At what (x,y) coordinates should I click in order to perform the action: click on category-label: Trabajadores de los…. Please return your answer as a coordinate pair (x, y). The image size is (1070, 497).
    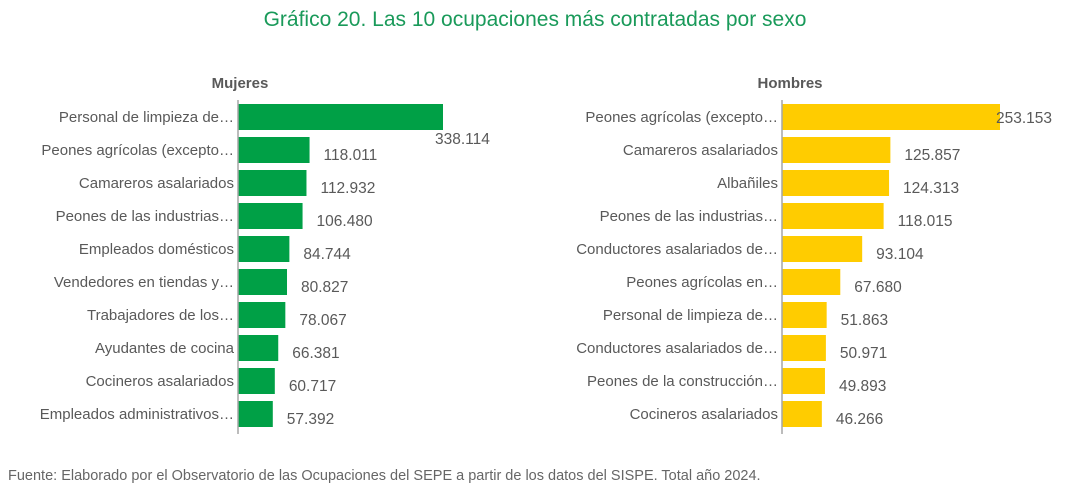
    Looking at the image, I should click on (160, 315).